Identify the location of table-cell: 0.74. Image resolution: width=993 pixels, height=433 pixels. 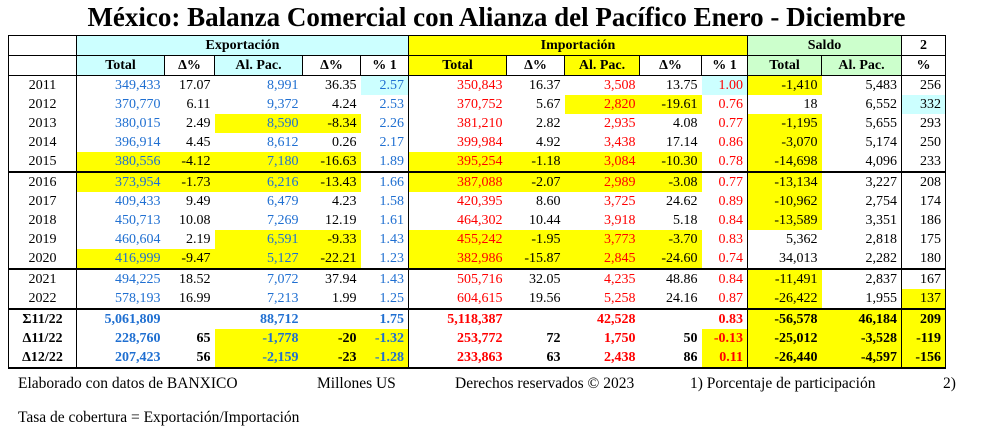
(731, 258).